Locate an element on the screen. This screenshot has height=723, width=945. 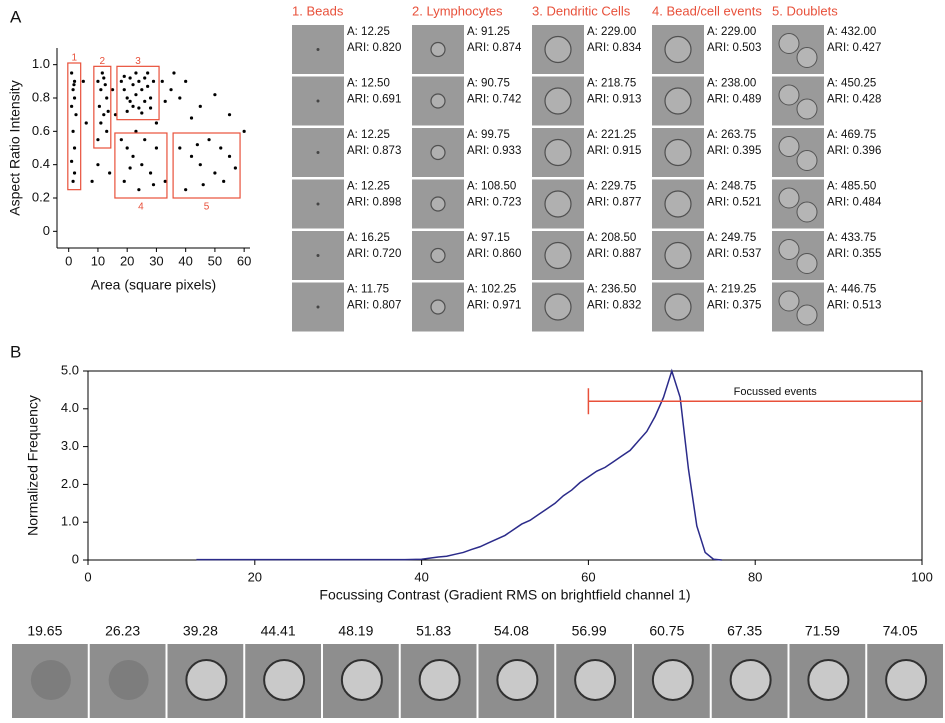
area-label: A: 450.25 is located at coordinates (851, 84).